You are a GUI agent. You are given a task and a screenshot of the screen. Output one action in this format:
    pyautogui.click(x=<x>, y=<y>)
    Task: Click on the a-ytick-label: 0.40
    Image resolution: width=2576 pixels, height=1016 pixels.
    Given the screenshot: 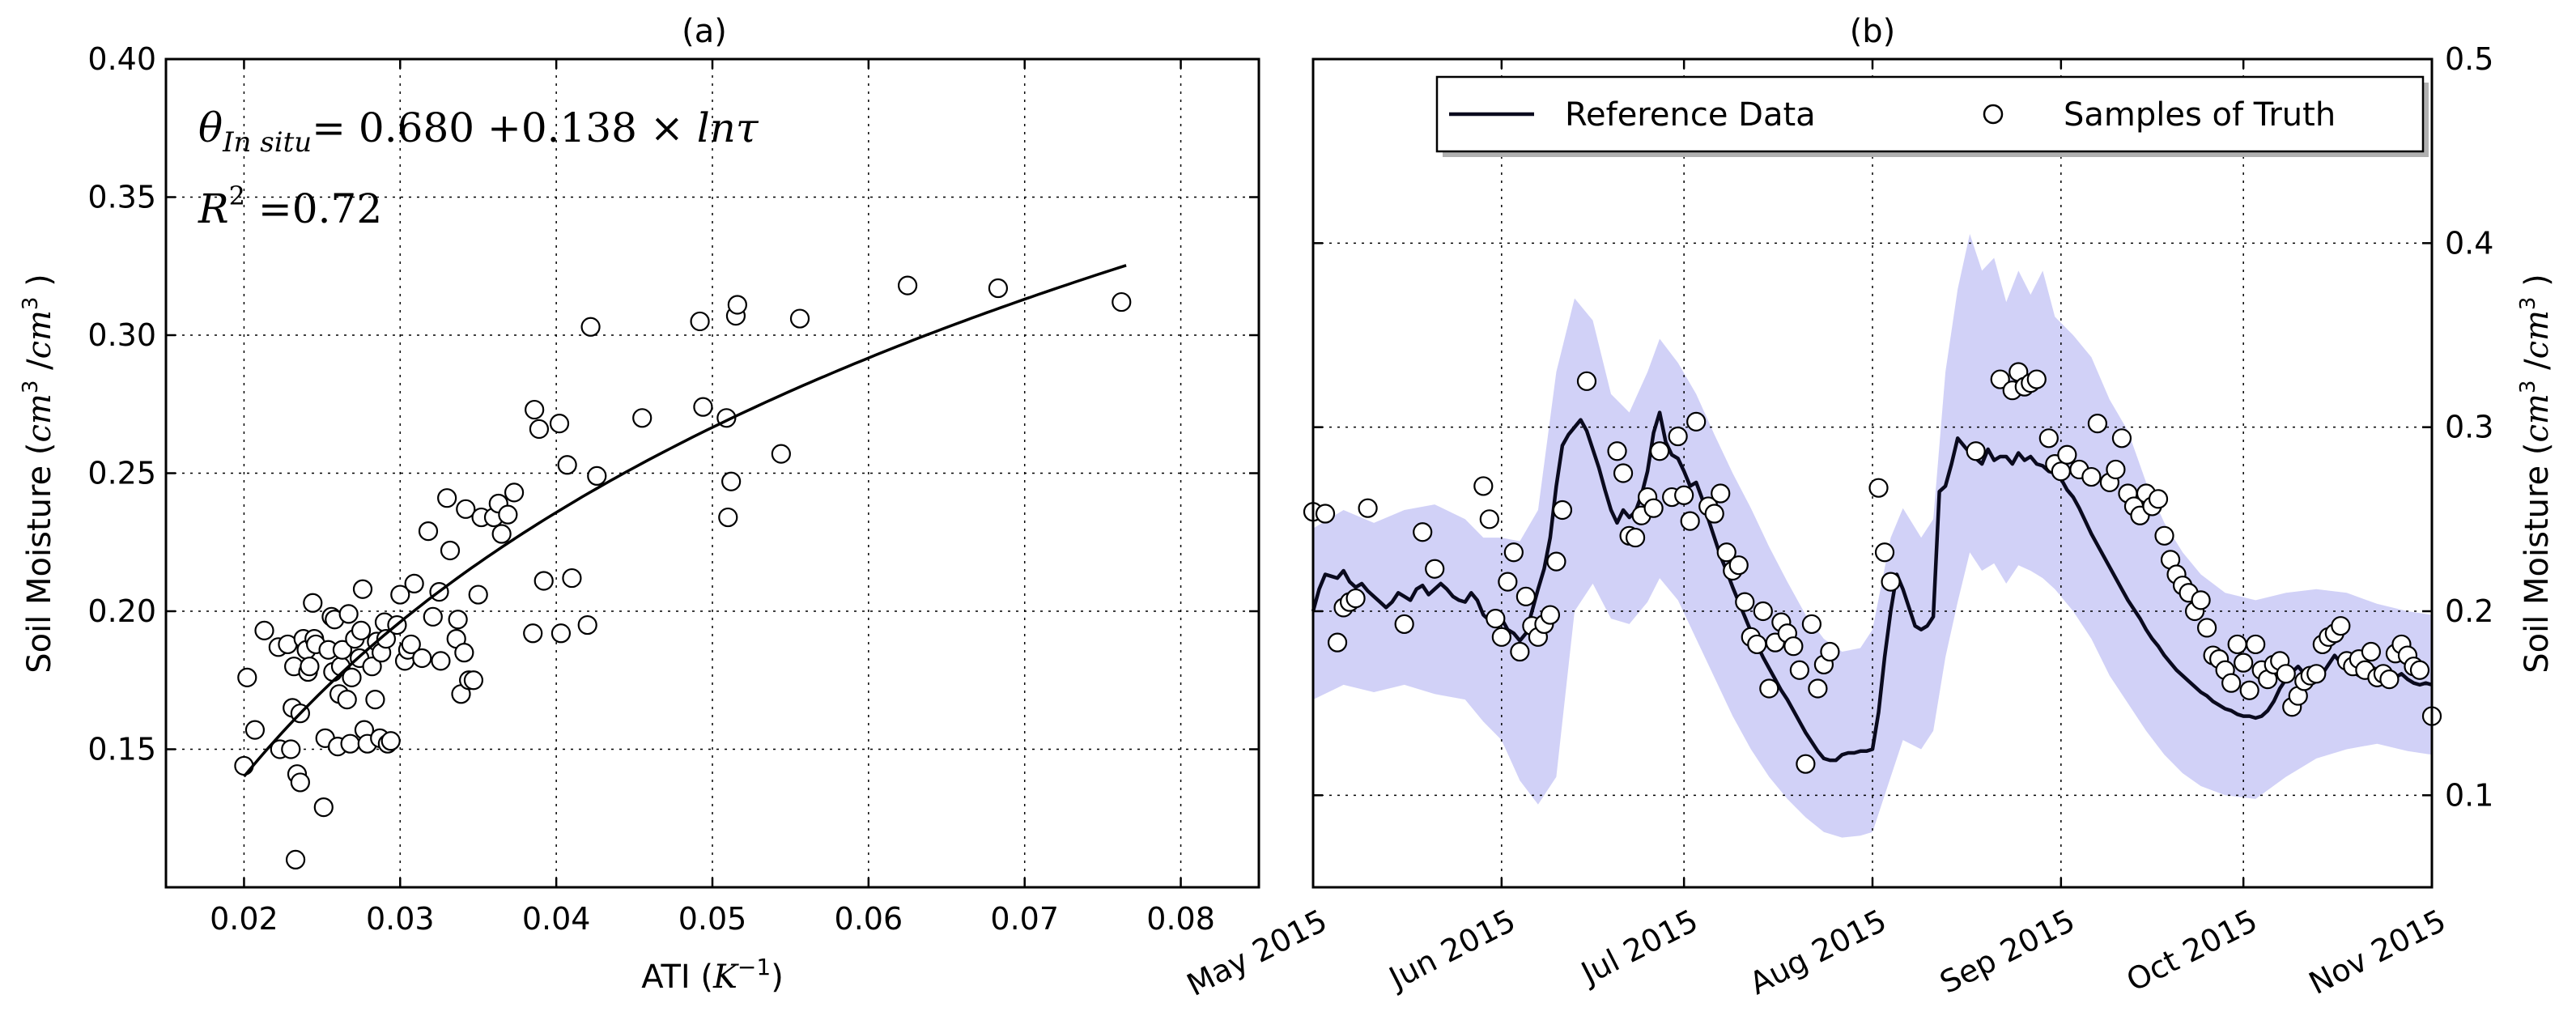 What is the action you would take?
    pyautogui.click(x=122, y=59)
    